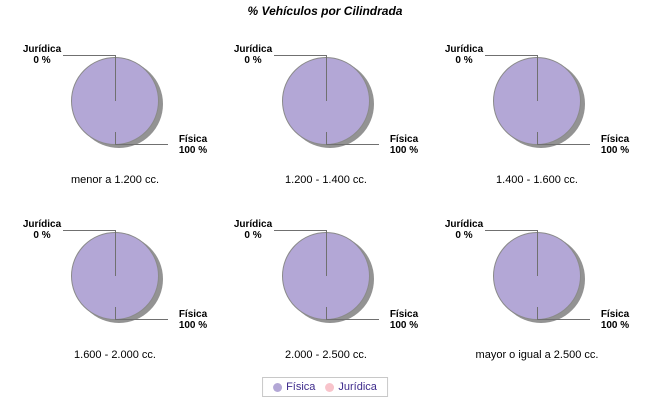 This screenshot has width=650, height=400. I want to click on juridica-marker-icon, so click(330, 387).